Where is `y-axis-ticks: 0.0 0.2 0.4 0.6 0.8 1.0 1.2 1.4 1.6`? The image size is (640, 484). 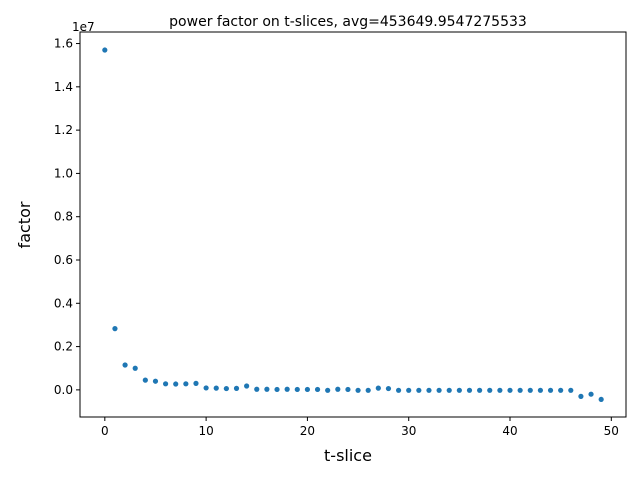
y-axis-ticks: 0.0 0.2 0.4 0.6 0.8 1.0 1.2 1.4 1.6 is located at coordinates (67, 217).